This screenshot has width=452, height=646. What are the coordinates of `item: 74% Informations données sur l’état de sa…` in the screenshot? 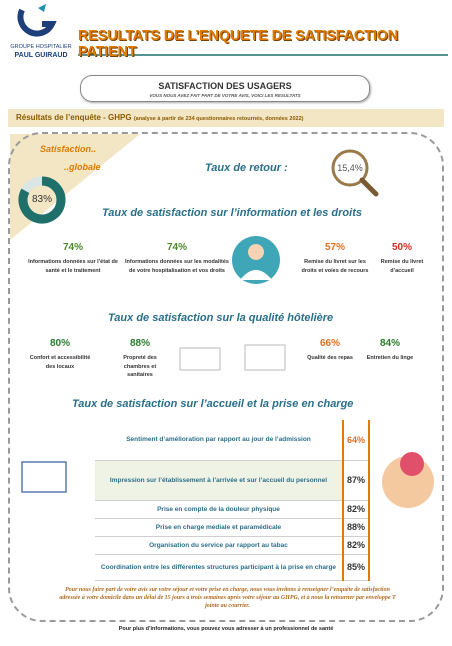 It's located at (73, 258).